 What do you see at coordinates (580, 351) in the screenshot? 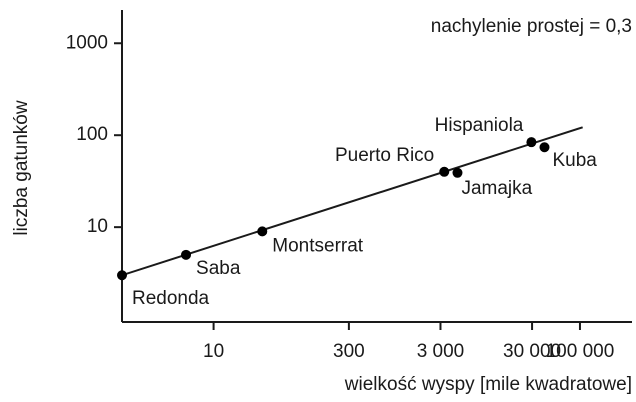
I see `x-tick-label: 100 000` at bounding box center [580, 351].